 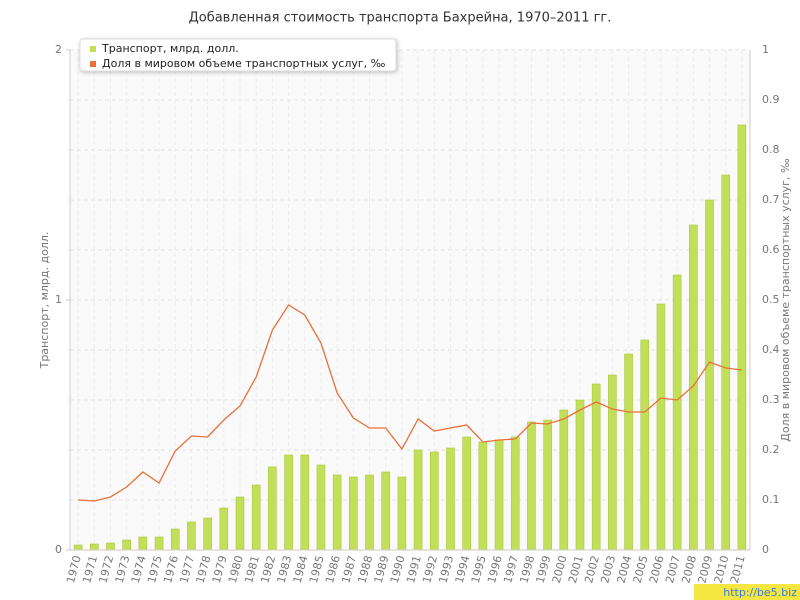 What do you see at coordinates (765, 49) in the screenshot?
I see `y2-tick-label: 1` at bounding box center [765, 49].